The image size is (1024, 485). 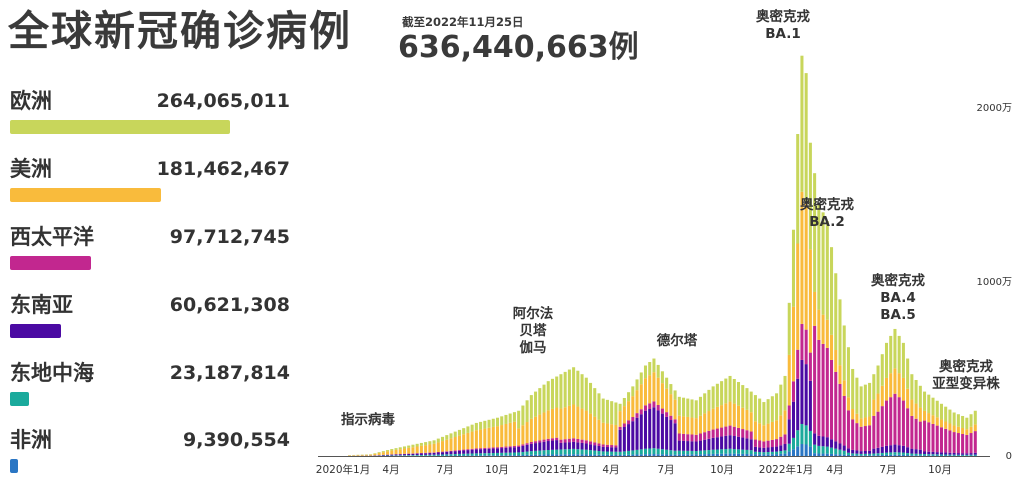 I want to click on region-cases: 9,390,554, so click(x=236, y=440).